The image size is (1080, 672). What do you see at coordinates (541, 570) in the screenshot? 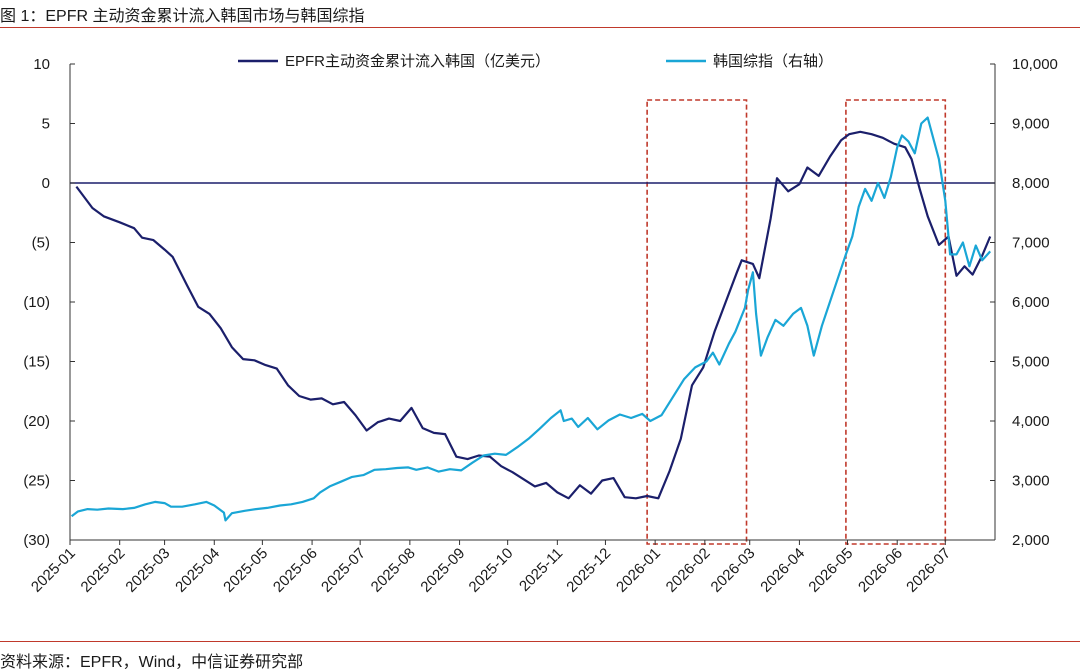
I see `x-tick-label: 2025-11` at bounding box center [541, 570].